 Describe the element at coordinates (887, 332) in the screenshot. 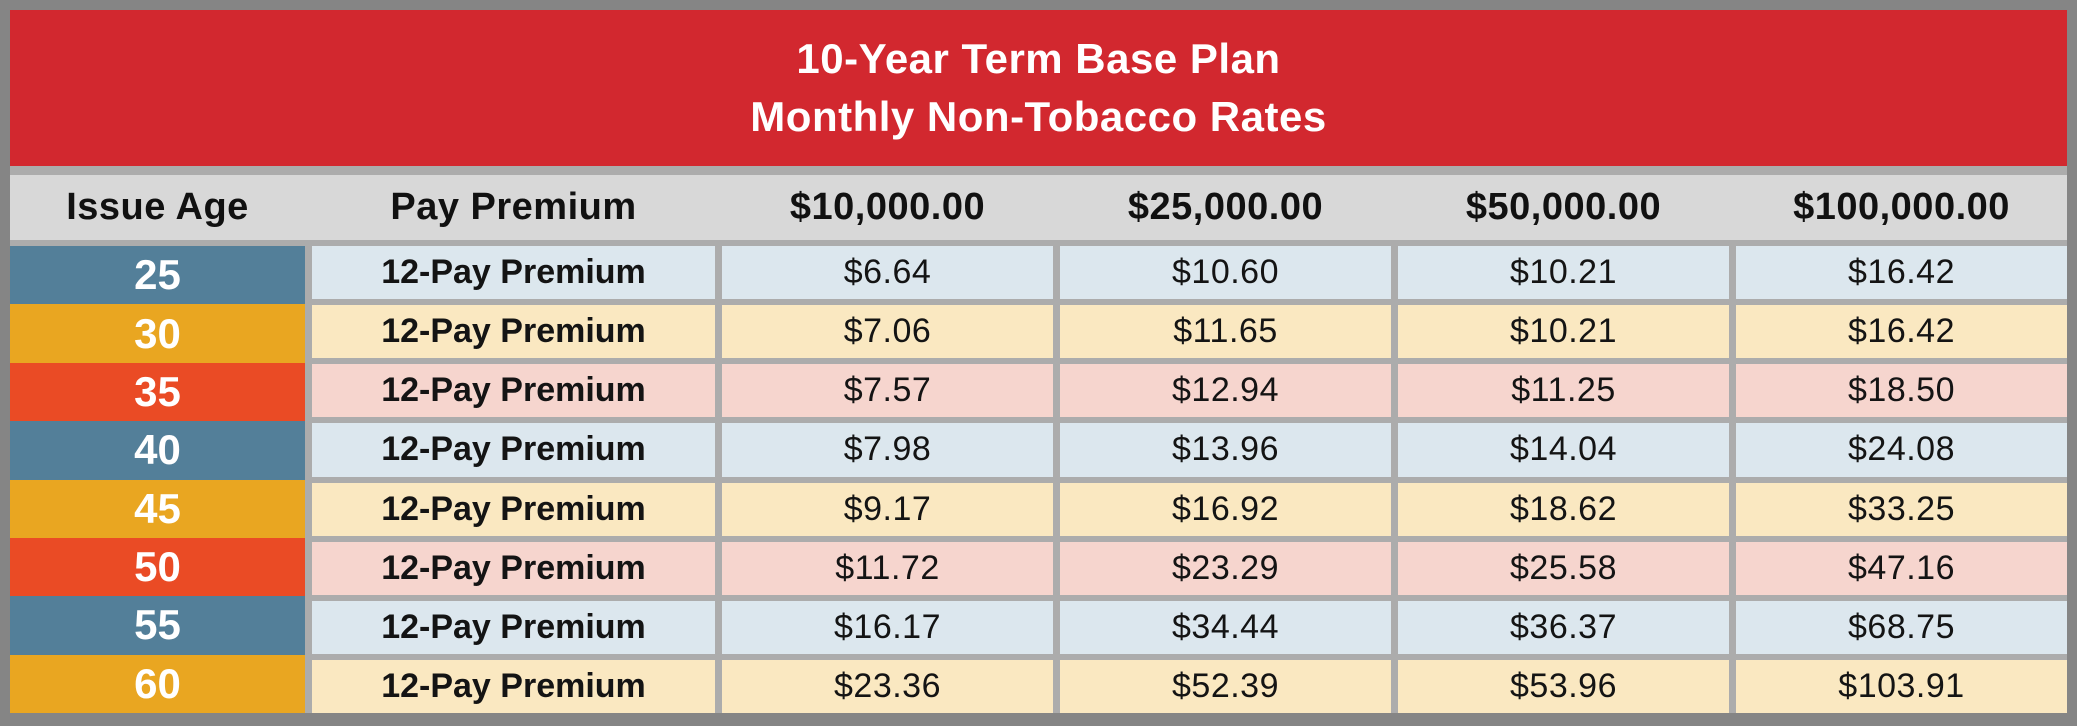

I see `rate-cell: $7.06` at that location.